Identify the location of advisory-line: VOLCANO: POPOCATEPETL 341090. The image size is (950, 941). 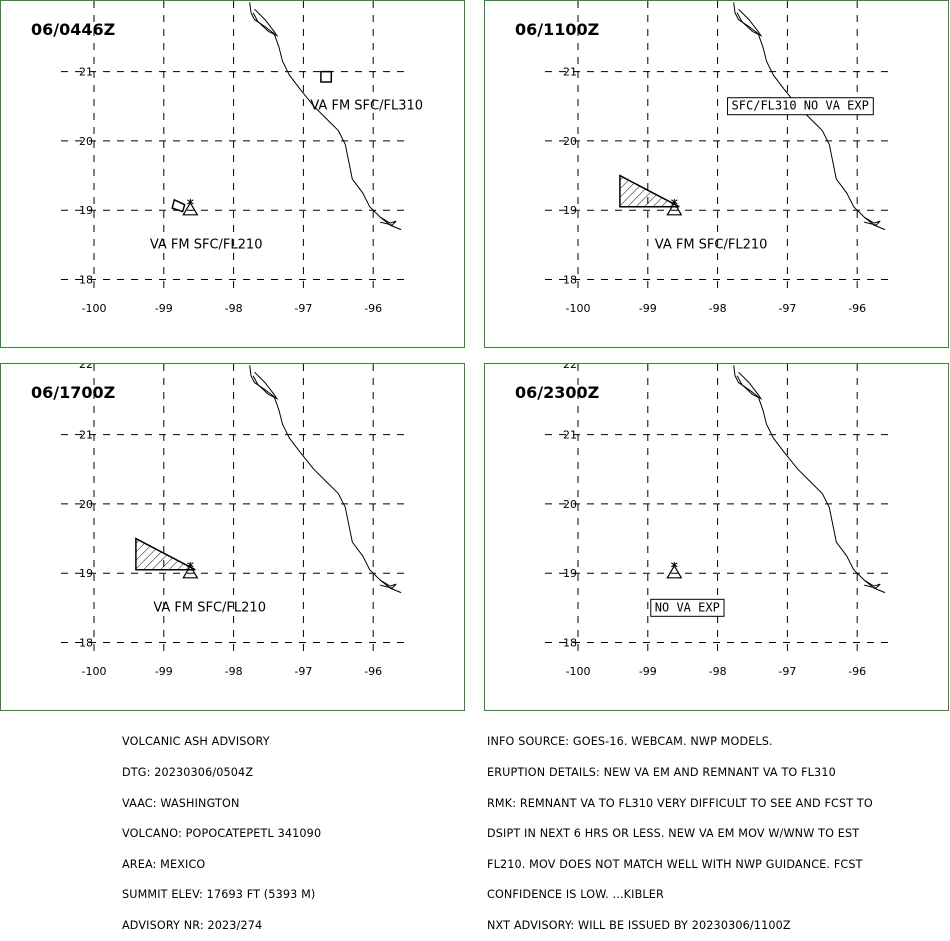
(222, 834).